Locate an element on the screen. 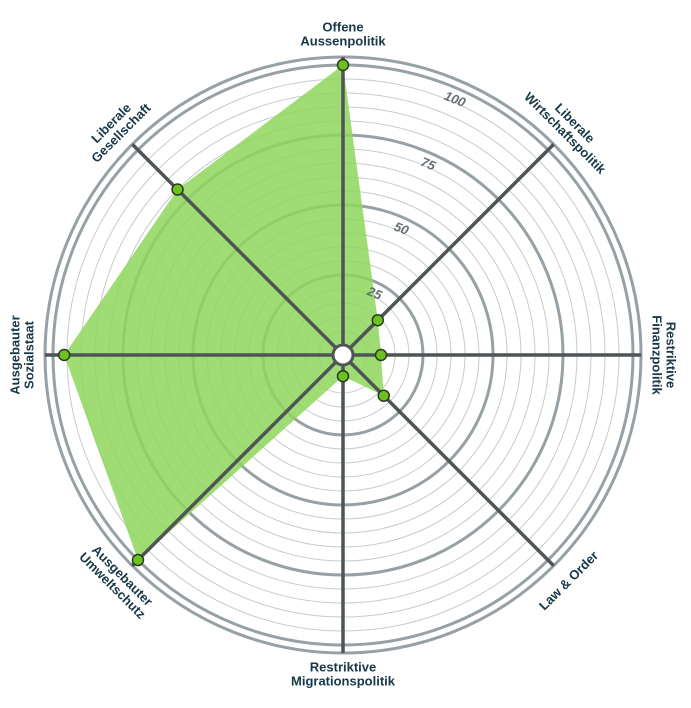 The height and width of the screenshot is (708, 691). center-hole is located at coordinates (343, 355).